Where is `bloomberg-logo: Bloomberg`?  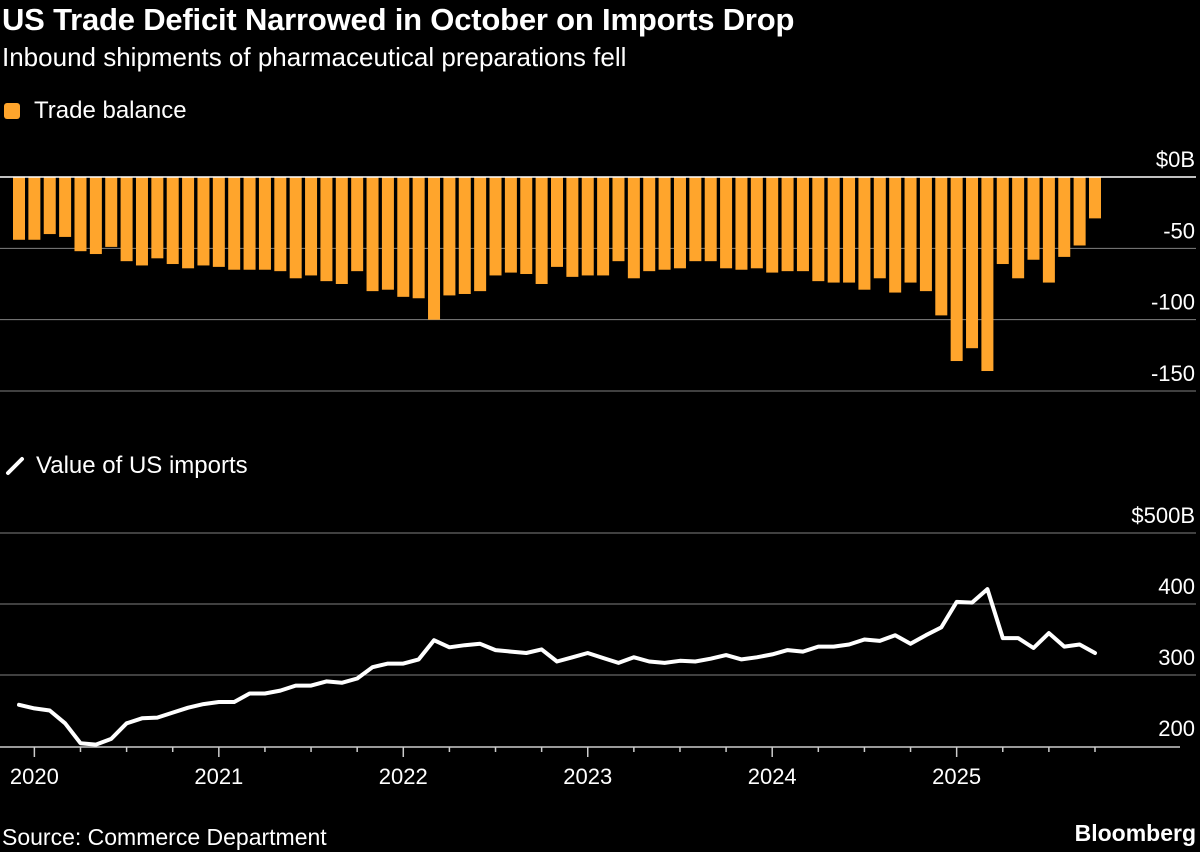
bloomberg-logo: Bloomberg is located at coordinates (1135, 833).